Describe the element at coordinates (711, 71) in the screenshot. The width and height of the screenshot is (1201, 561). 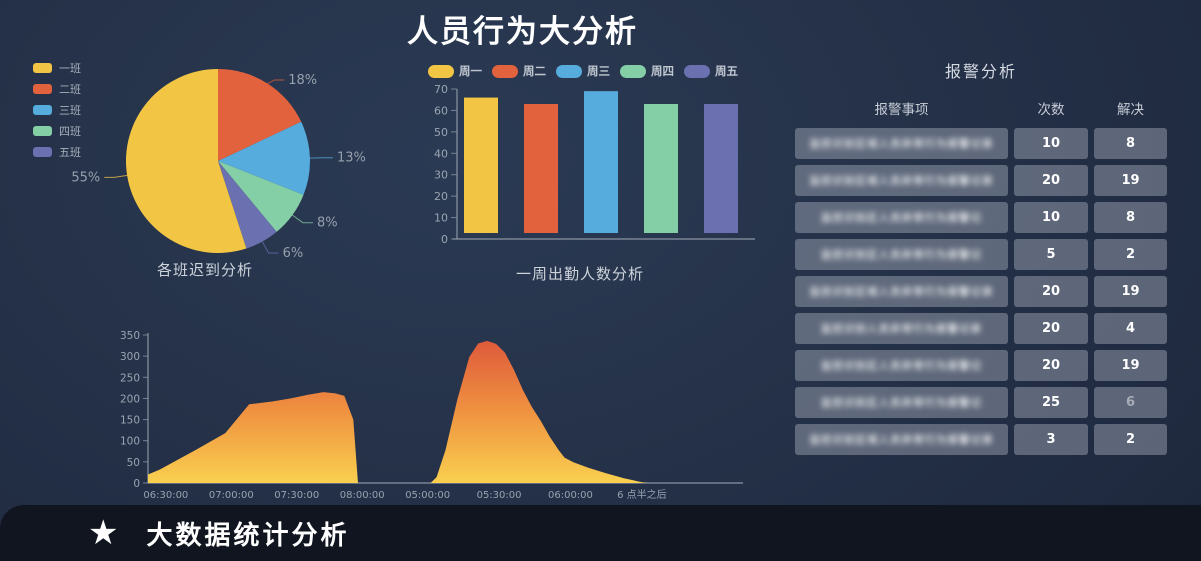
I see `bar-legend-item-周五: 周五` at that location.